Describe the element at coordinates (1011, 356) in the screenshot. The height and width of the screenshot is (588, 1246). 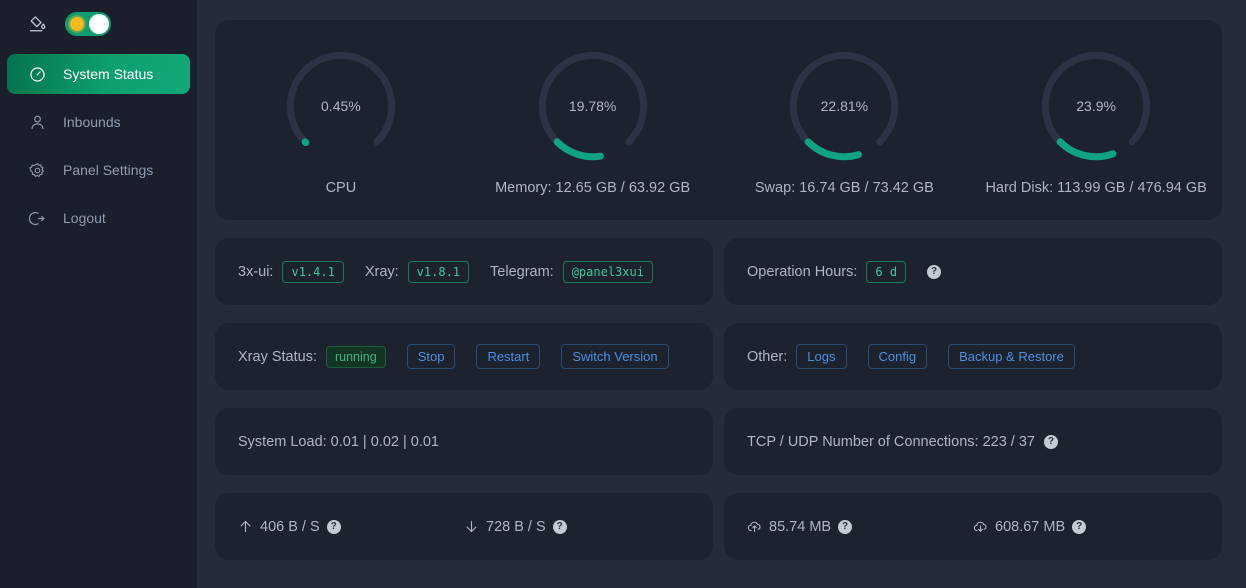
I see `backup-restore-button: Backup & Restore` at that location.